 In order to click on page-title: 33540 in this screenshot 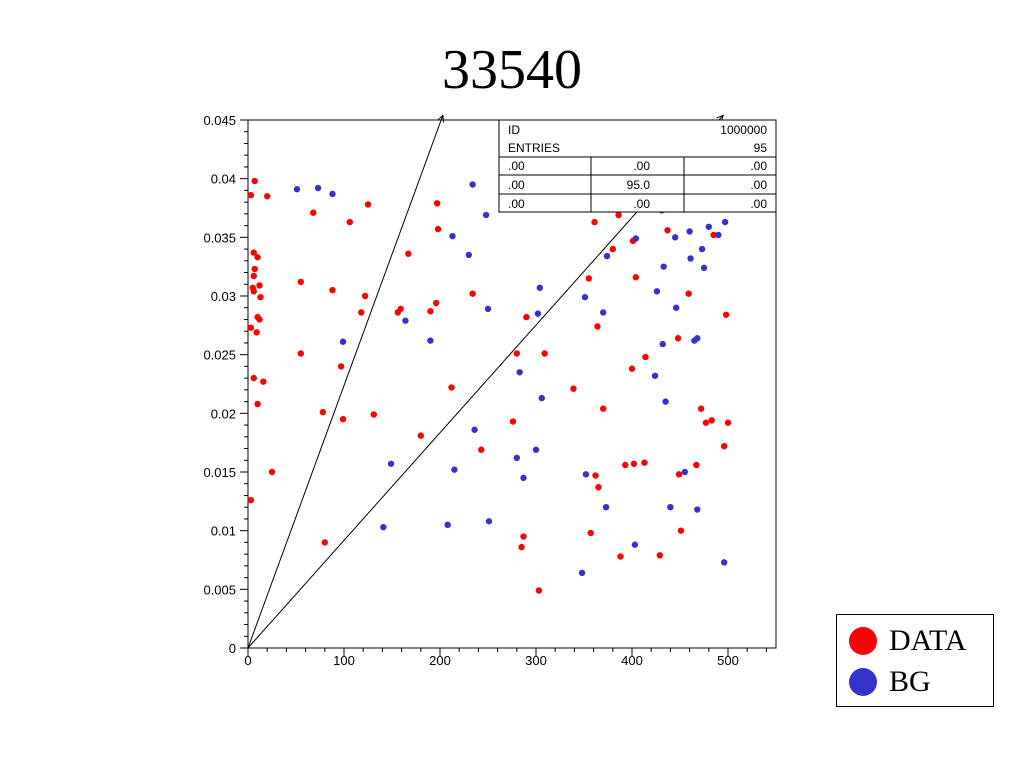, I will do `click(512, 70)`.